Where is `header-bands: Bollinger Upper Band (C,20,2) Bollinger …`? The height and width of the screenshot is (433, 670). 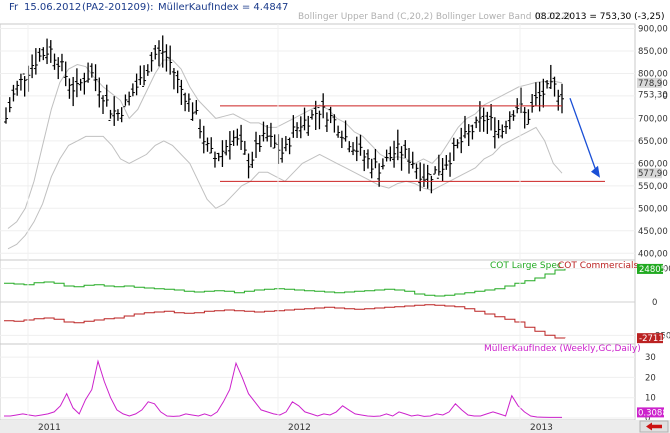 header-bands: Bollinger Upper Band (C,20,2) Bollinger … is located at coordinates (434, 17).